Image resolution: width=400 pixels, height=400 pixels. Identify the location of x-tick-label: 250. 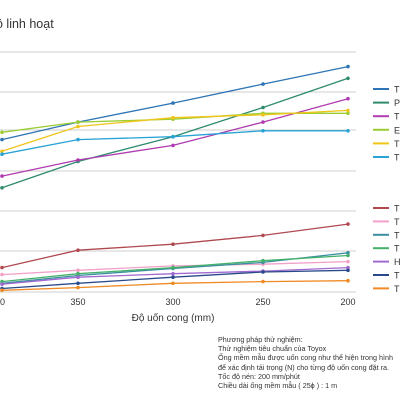
(262, 302).